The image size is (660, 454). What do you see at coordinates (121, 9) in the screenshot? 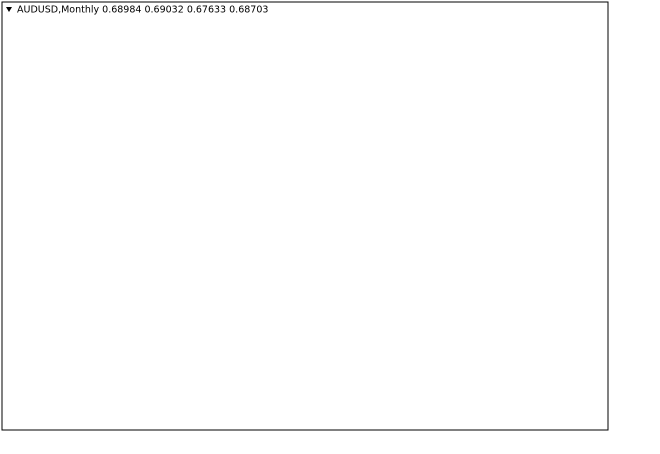
I see `header-open: 0.68984` at bounding box center [121, 9].